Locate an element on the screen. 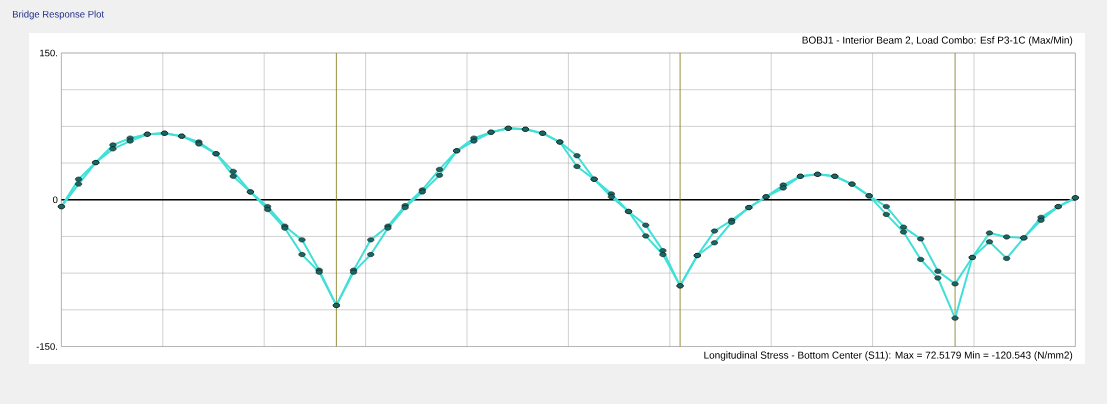 This screenshot has width=1107, height=404. text: Longitudinal Stress - Bottom Center (S11): Max = 72.5179 Min = -120.543 (N/mm2) is located at coordinates (888, 356).